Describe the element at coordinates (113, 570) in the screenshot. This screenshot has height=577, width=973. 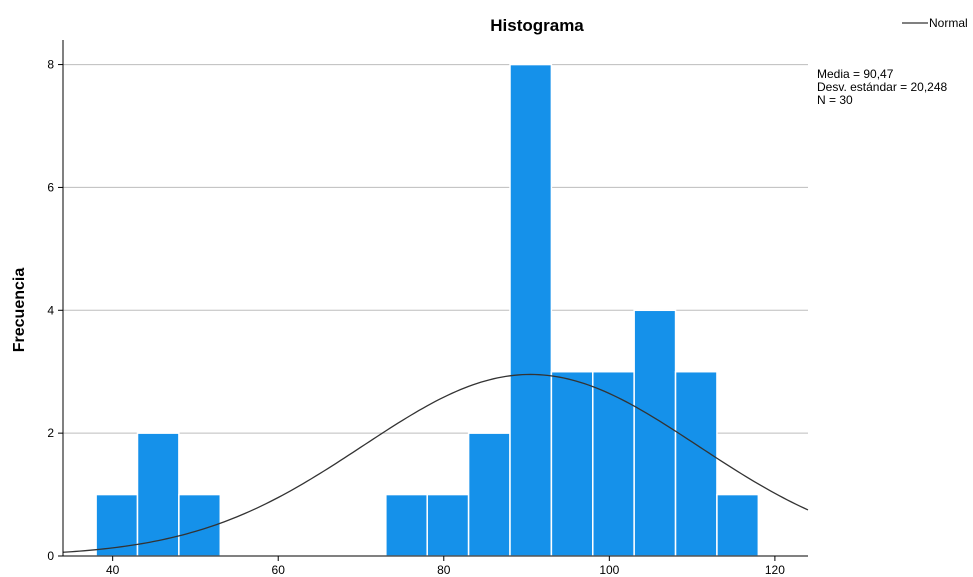
I see `x-tick-label: 40` at that location.